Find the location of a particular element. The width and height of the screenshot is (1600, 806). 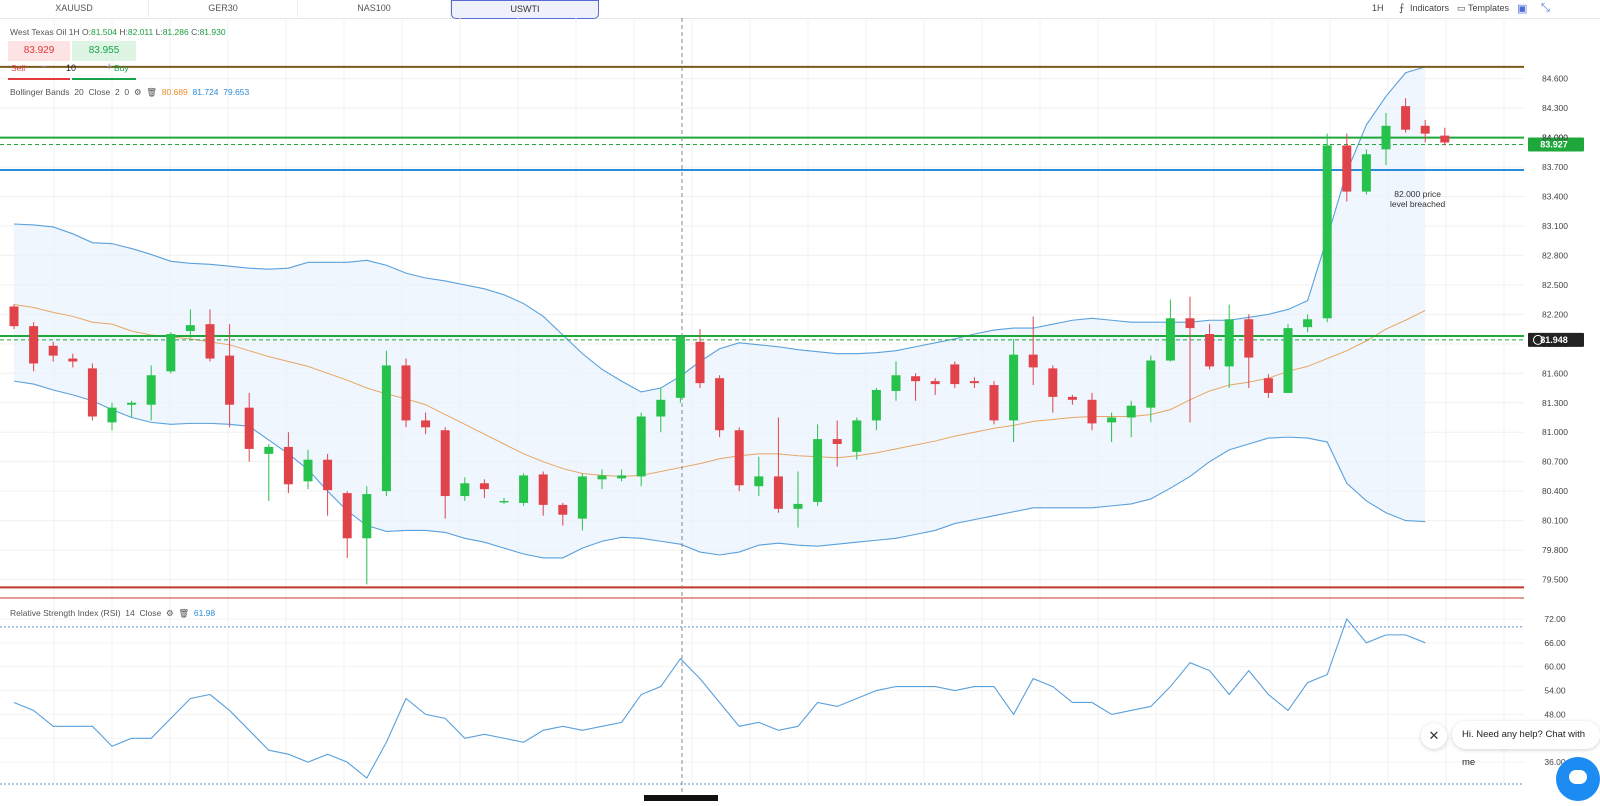

buy-price: 83.955 is located at coordinates (104, 51).